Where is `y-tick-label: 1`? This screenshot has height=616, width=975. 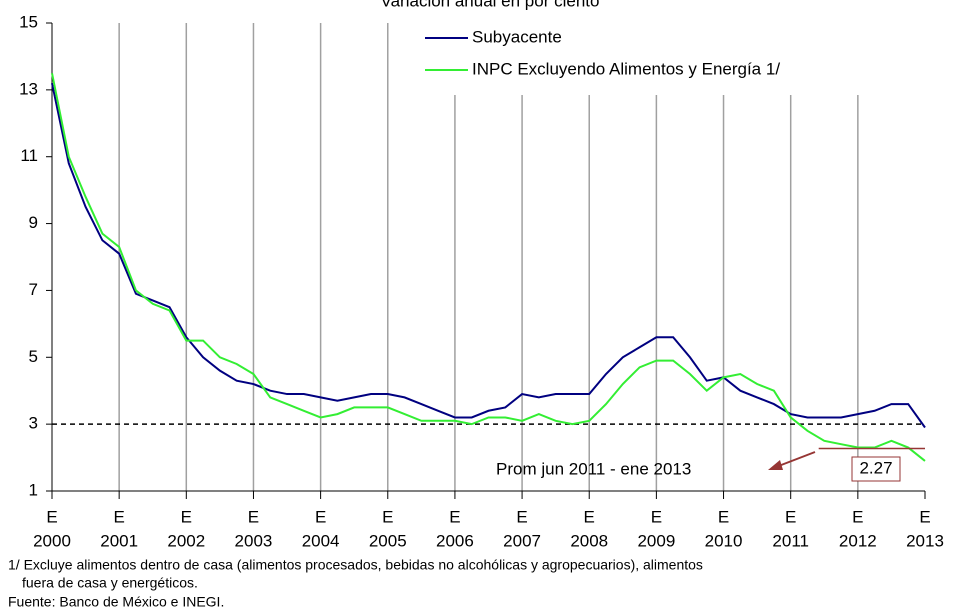
y-tick-label: 1 is located at coordinates (33, 489).